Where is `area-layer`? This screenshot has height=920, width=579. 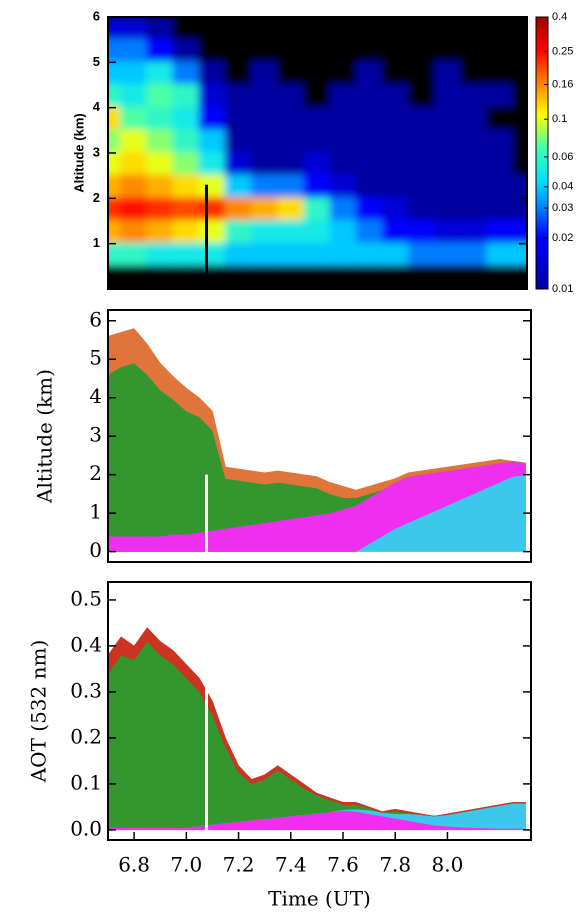
area-layer is located at coordinates (317, 413).